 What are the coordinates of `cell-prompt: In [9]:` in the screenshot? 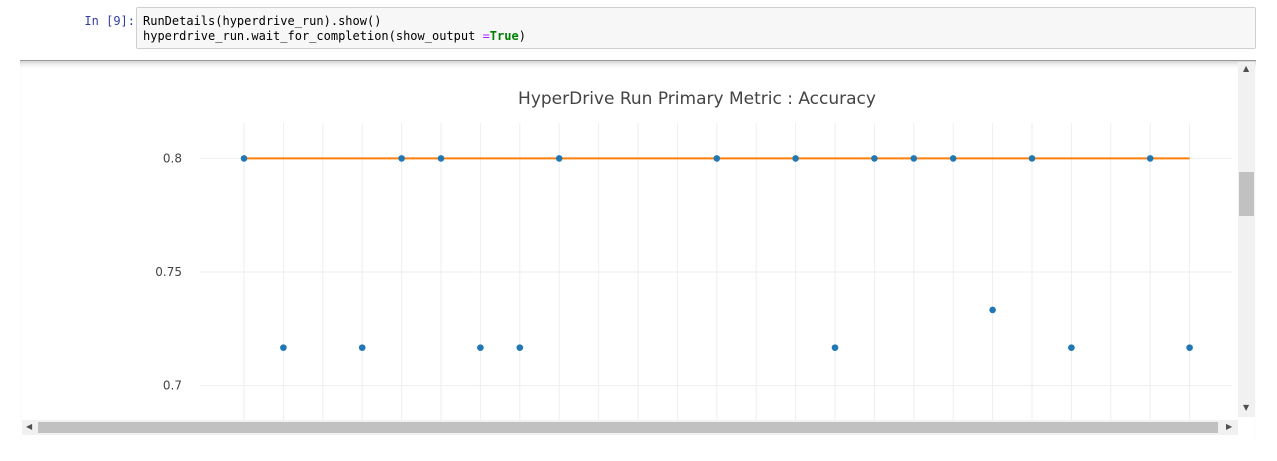 It's located at (109, 21).